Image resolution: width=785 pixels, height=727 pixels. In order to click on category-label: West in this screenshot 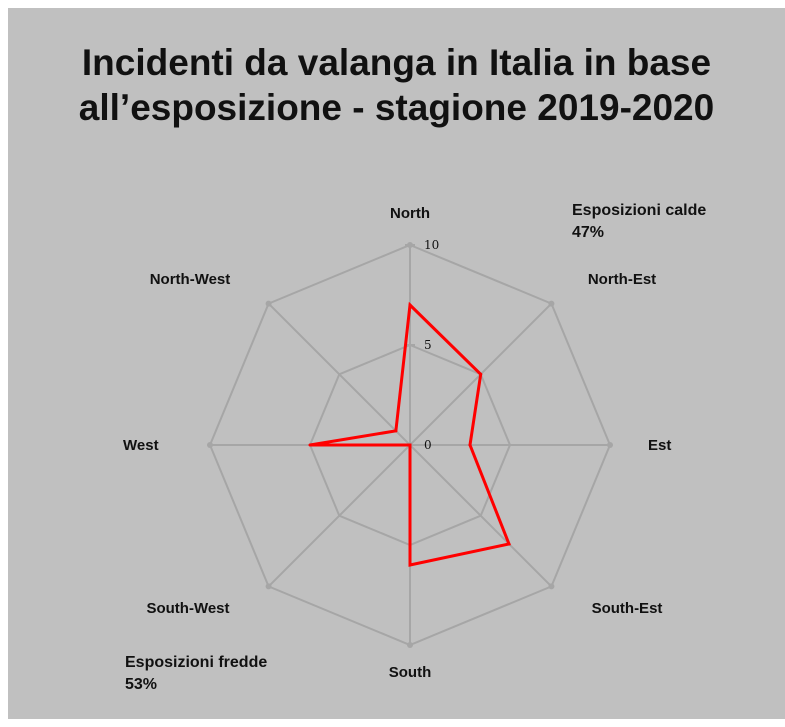, I will do `click(141, 445)`.